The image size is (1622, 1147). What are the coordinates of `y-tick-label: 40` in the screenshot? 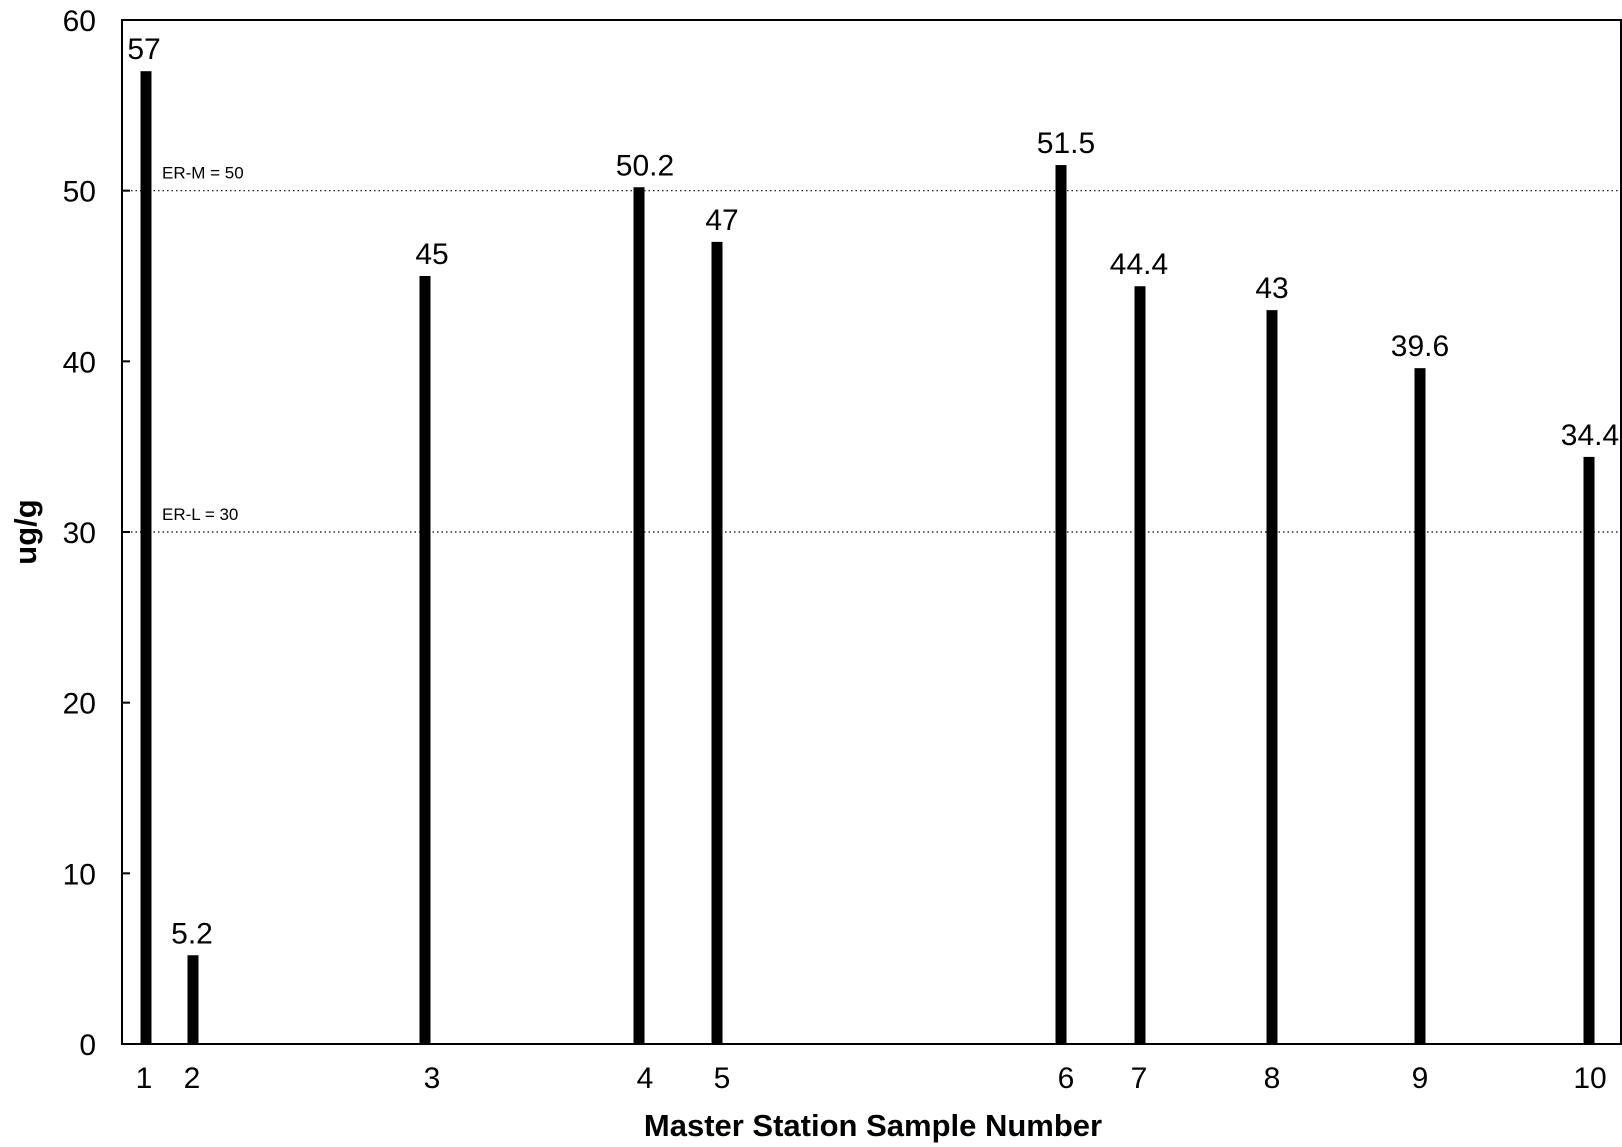 It's located at (79, 362).